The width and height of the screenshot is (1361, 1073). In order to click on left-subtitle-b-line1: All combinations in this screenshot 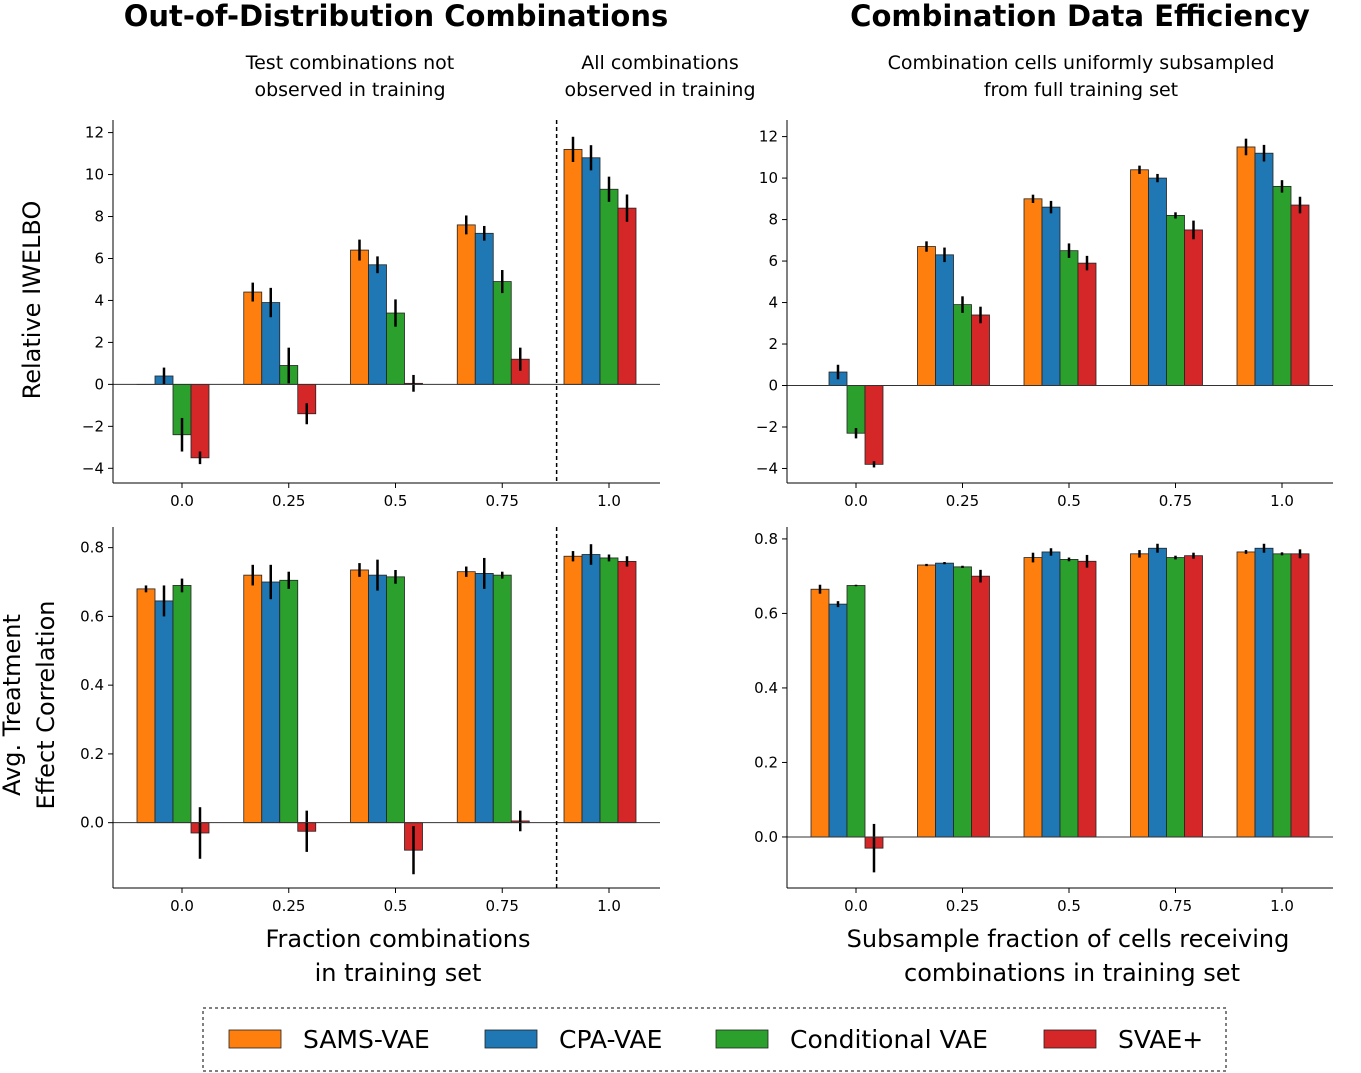, I will do `click(660, 63)`.